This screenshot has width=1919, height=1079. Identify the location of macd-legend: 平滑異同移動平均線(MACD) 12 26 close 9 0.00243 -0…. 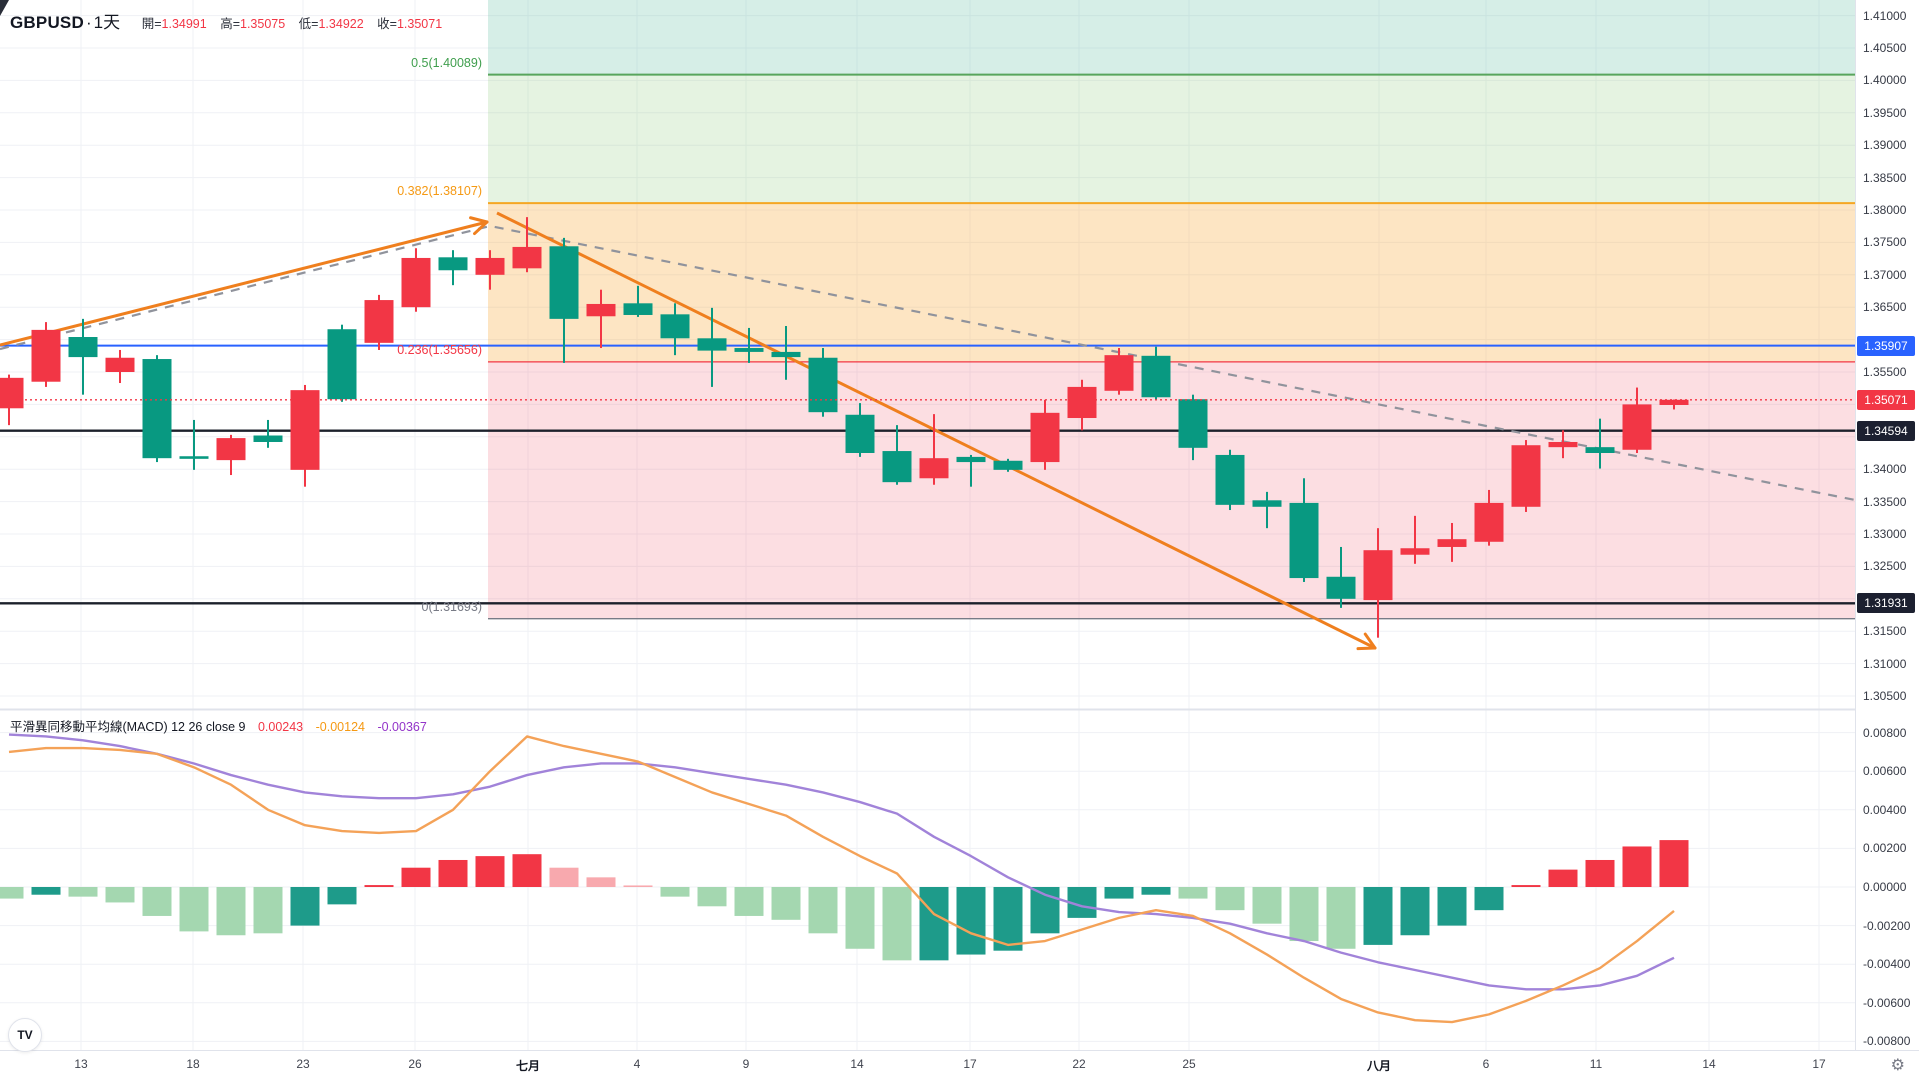
(218, 725).